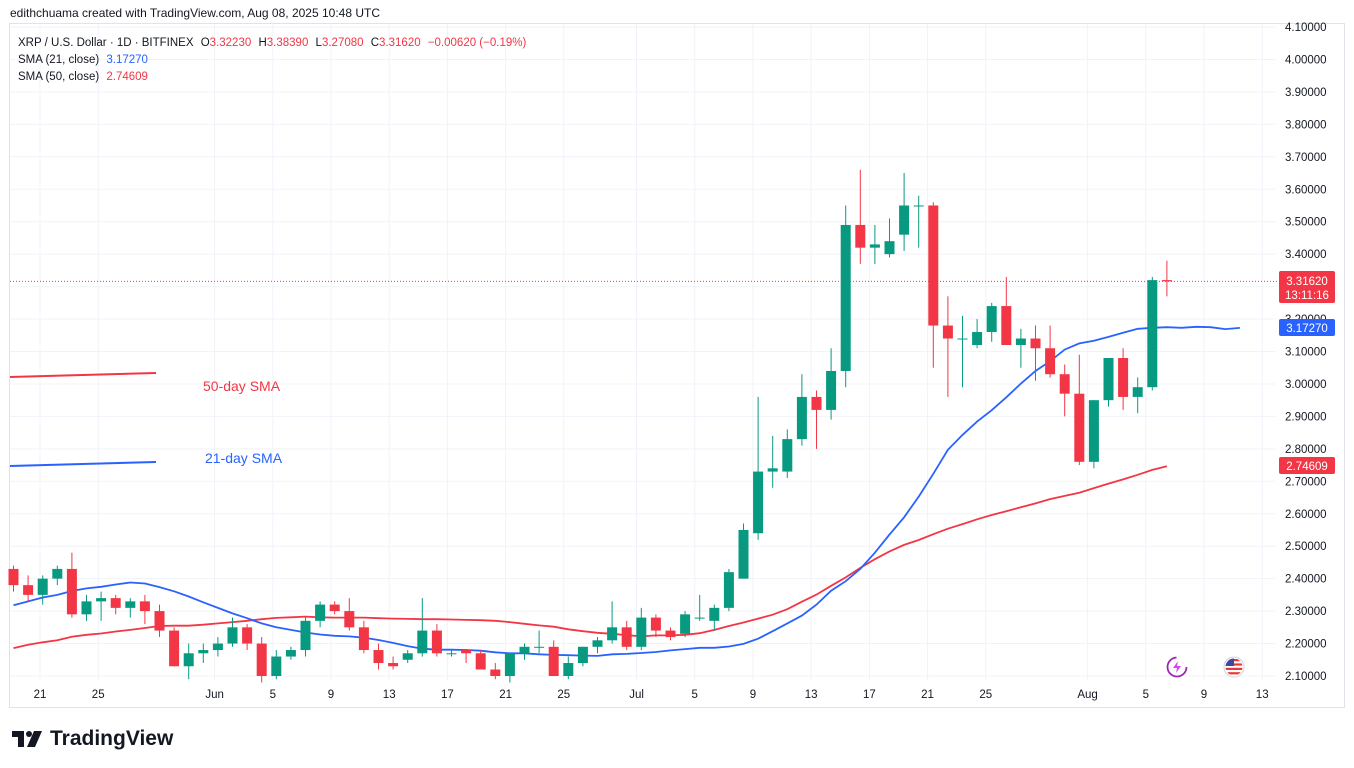  I want to click on tradingview-logo: TradingView, so click(92, 739).